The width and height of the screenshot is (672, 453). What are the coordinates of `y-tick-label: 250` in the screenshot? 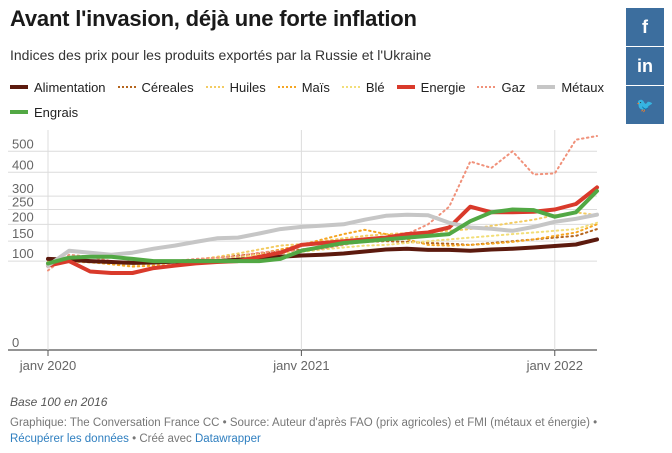 It's located at (23, 202).